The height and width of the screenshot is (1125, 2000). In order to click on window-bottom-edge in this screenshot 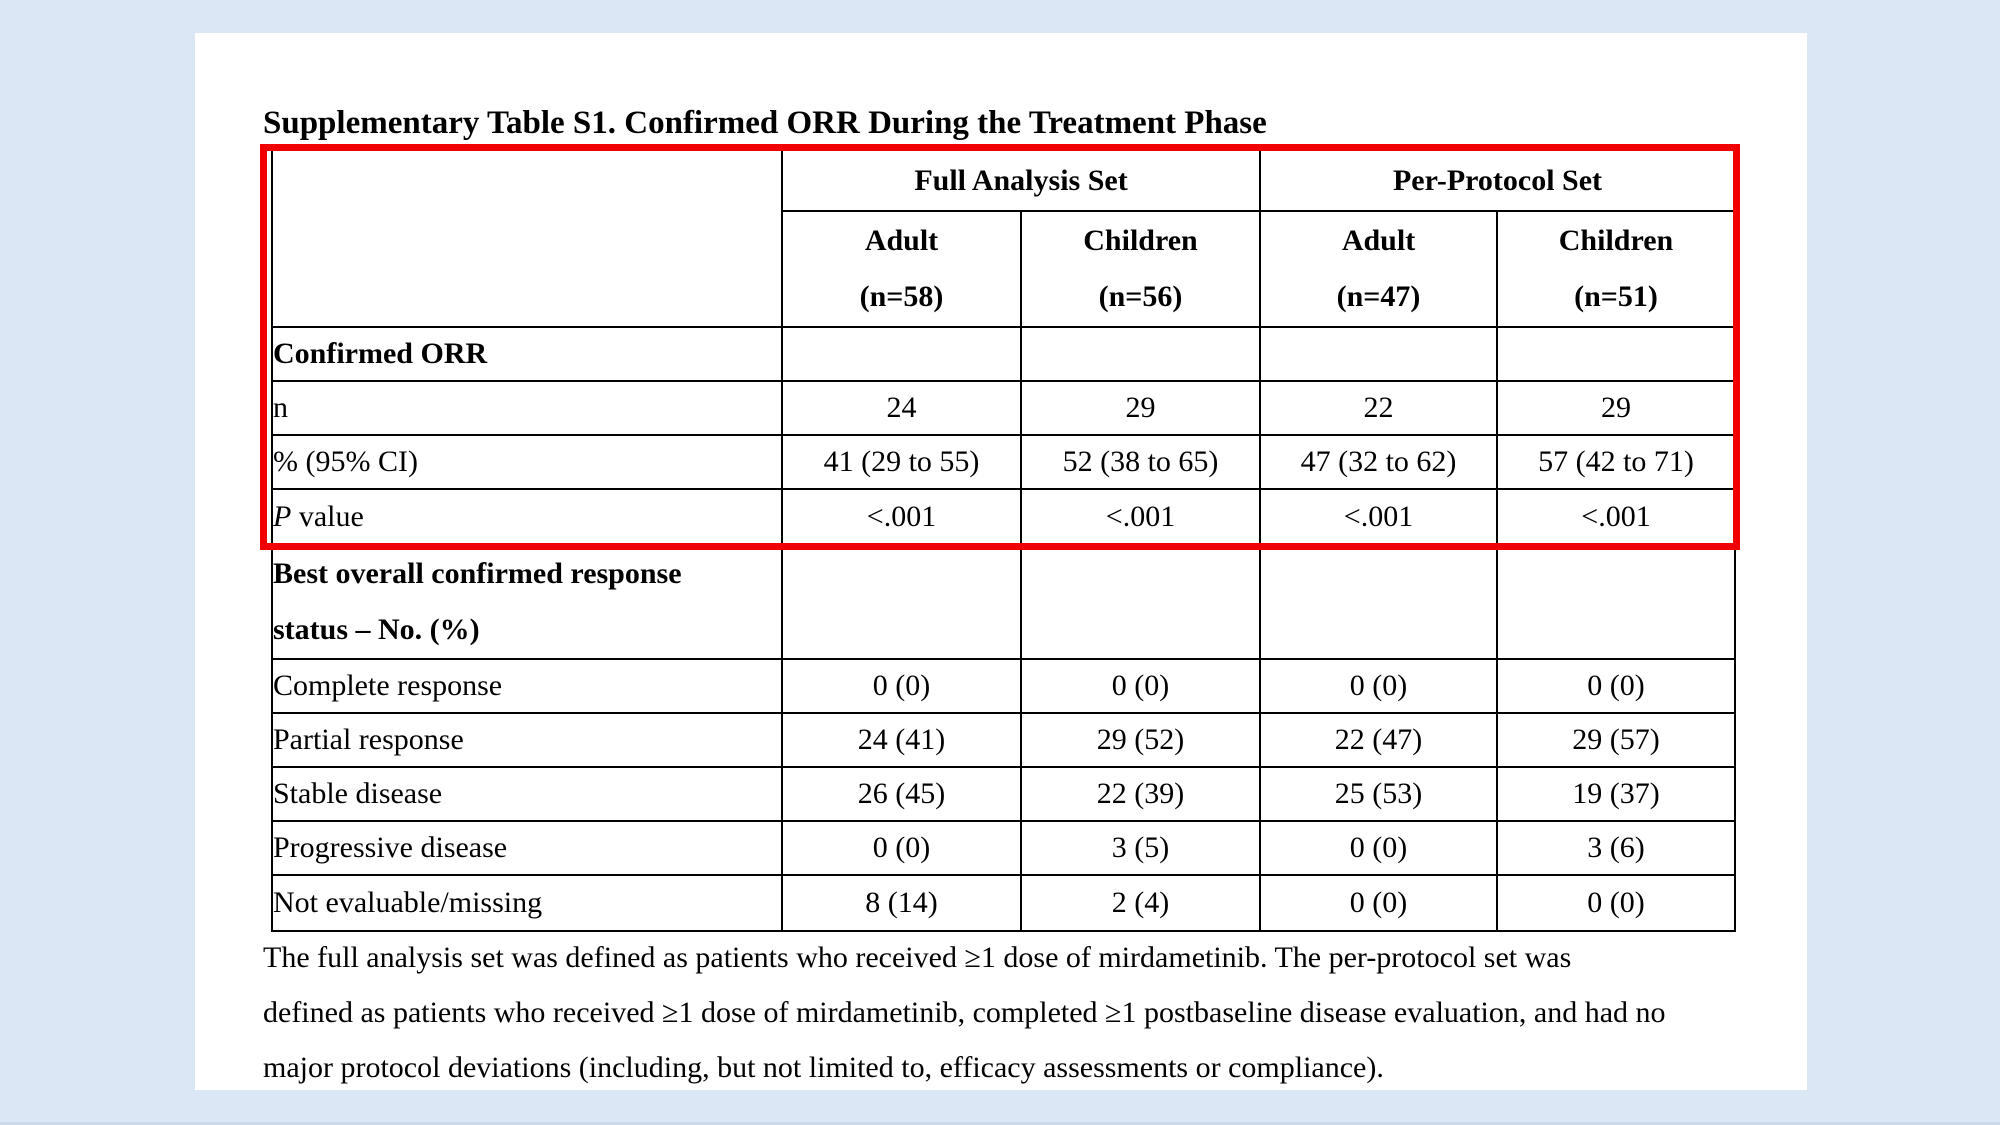, I will do `click(1000, 1123)`.